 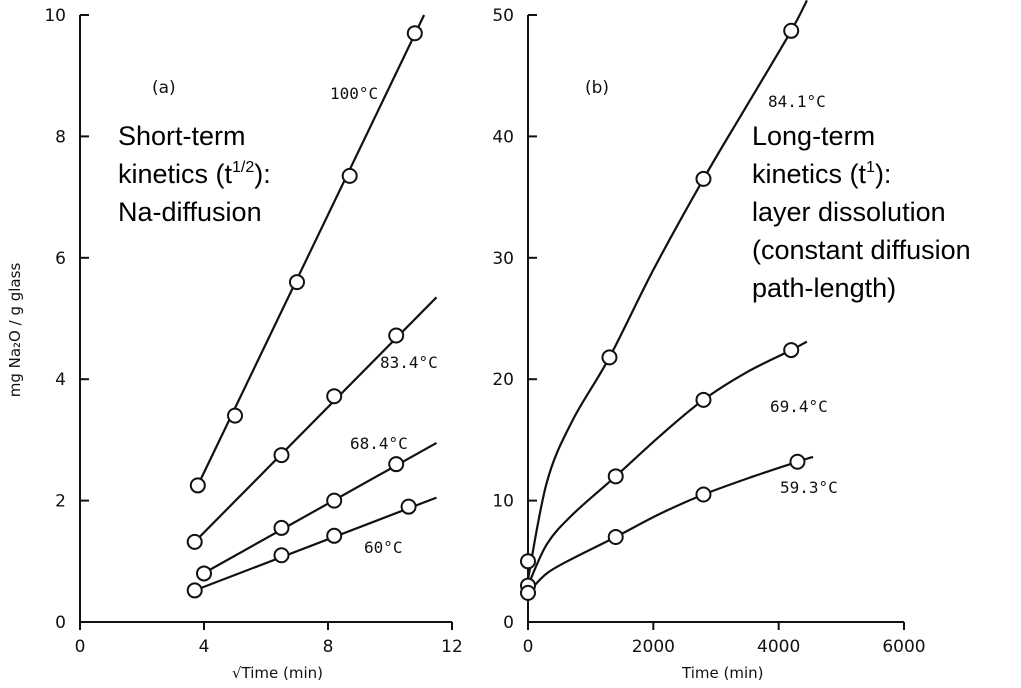 What do you see at coordinates (503, 16) in the screenshot?
I see `panel-b-y-tick-label: 50` at bounding box center [503, 16].